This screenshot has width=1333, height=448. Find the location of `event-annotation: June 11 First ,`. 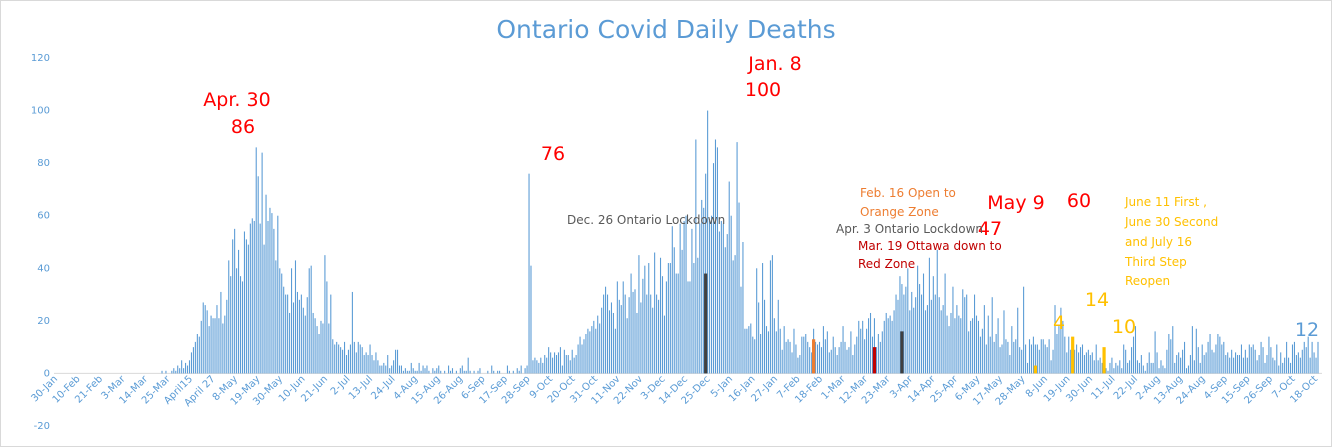

event-annotation: June 11 First , is located at coordinates (1165, 202).